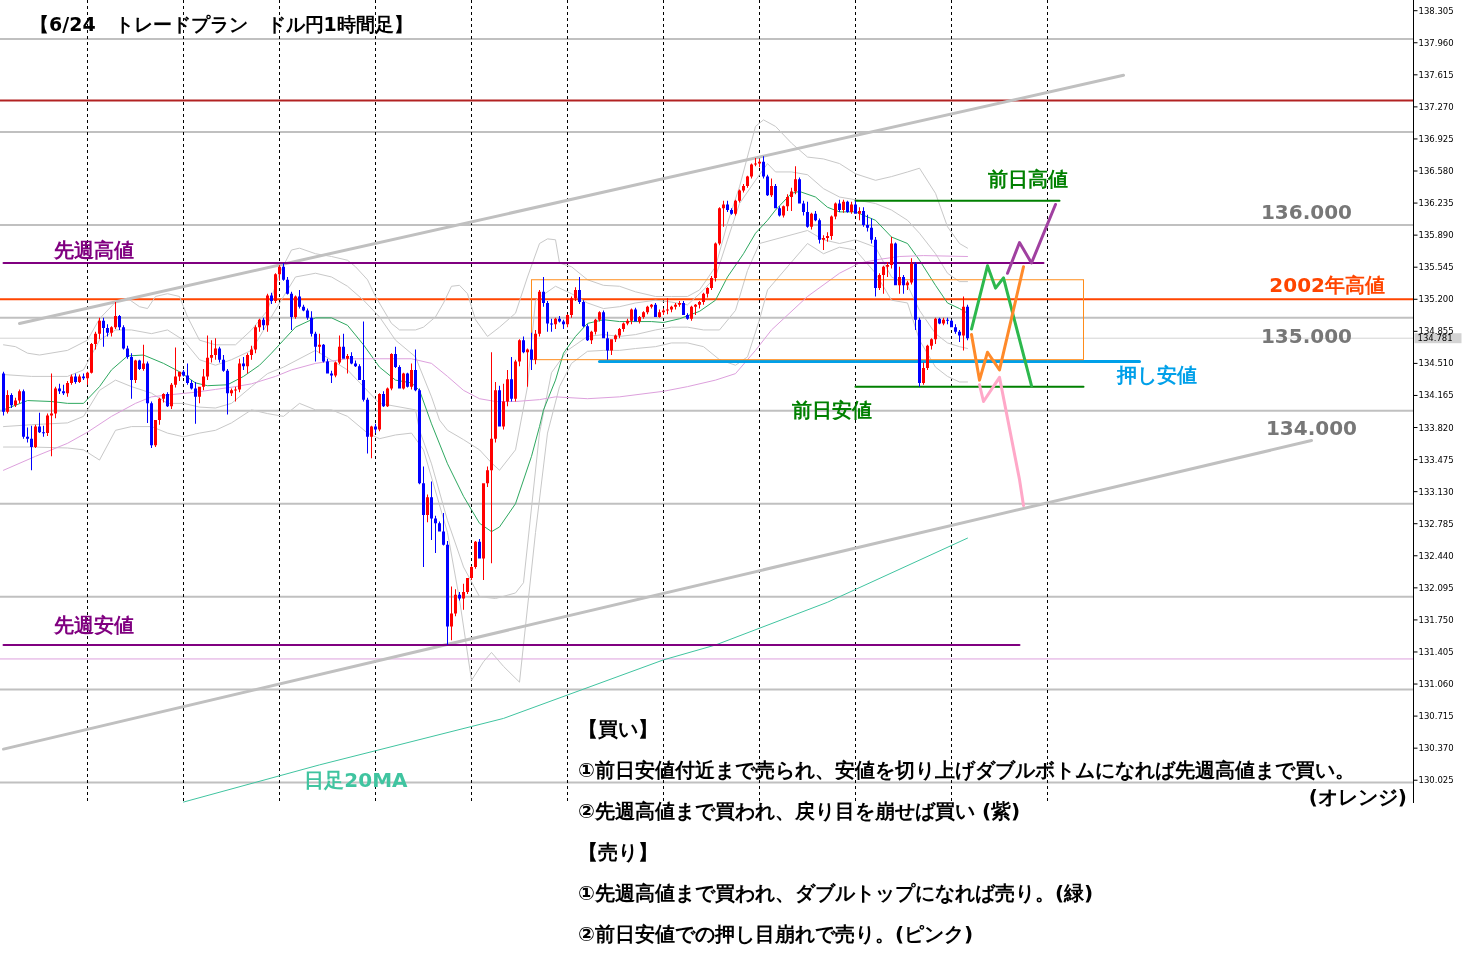 The height and width of the screenshot is (974, 1464). I want to click on y-tick-label: 137.615, so click(1436, 74).